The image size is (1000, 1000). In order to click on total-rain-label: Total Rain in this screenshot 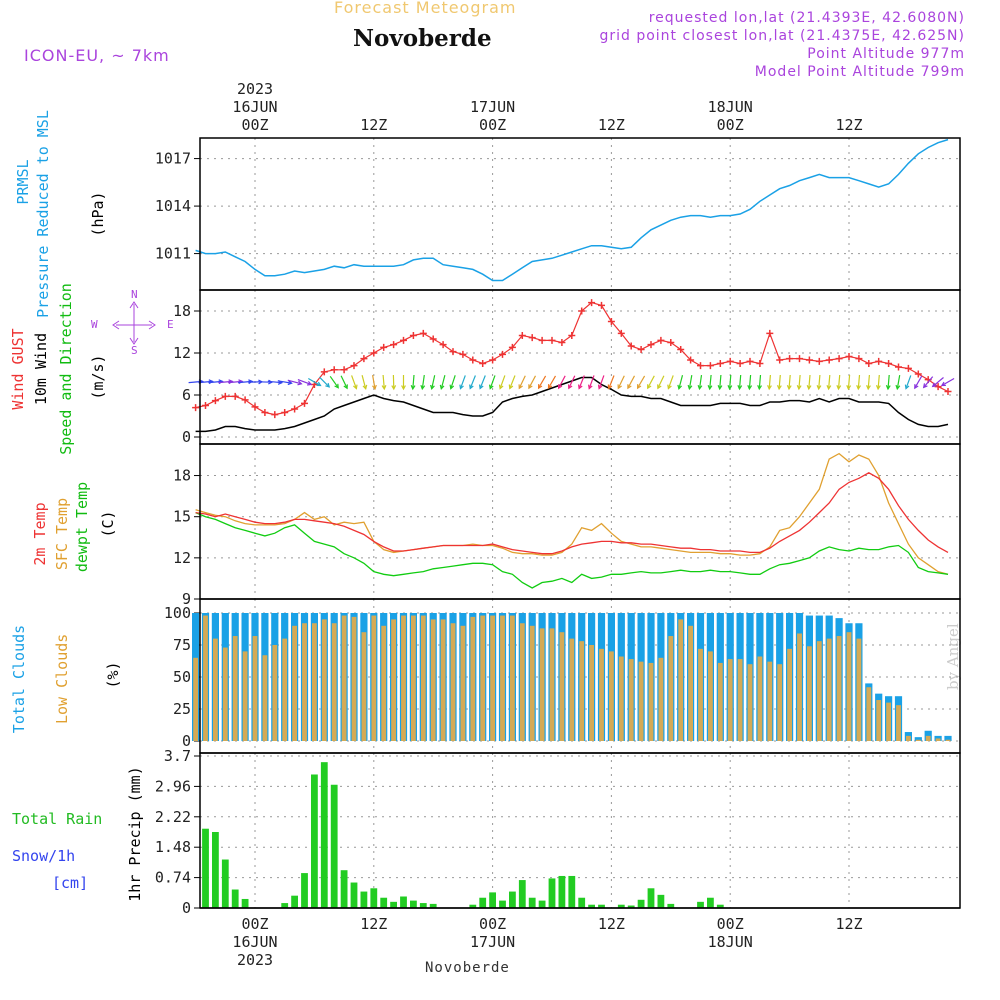, I will do `click(57, 819)`.